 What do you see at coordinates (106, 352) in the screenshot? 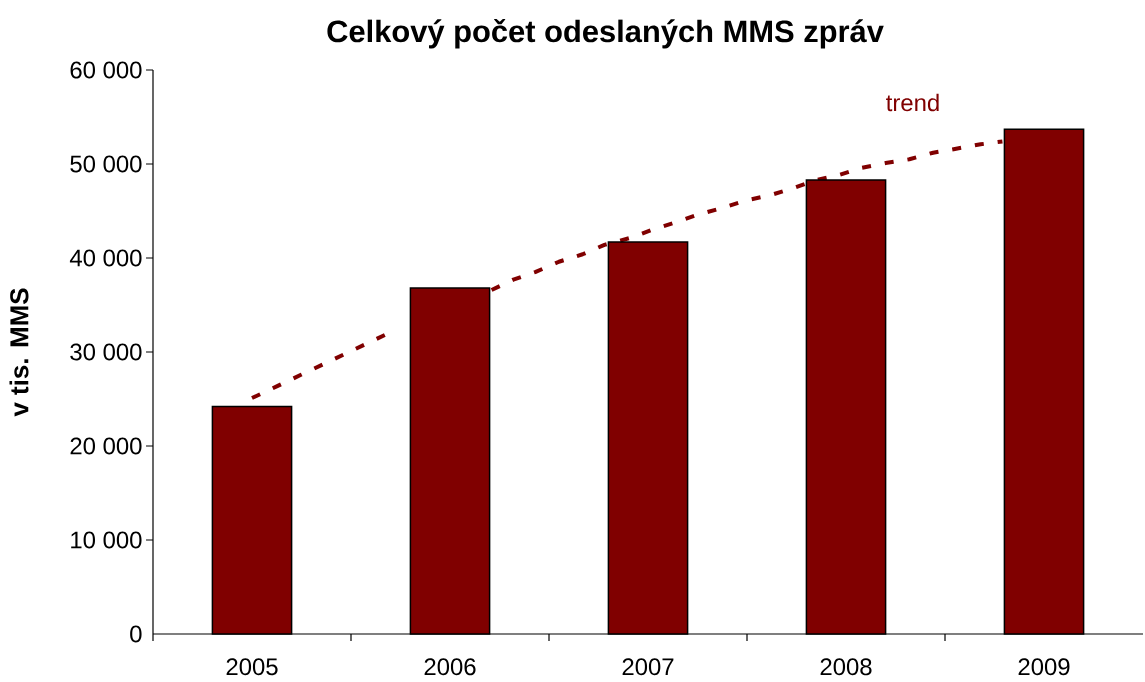
I see `y-tick-label: 30 000` at bounding box center [106, 352].